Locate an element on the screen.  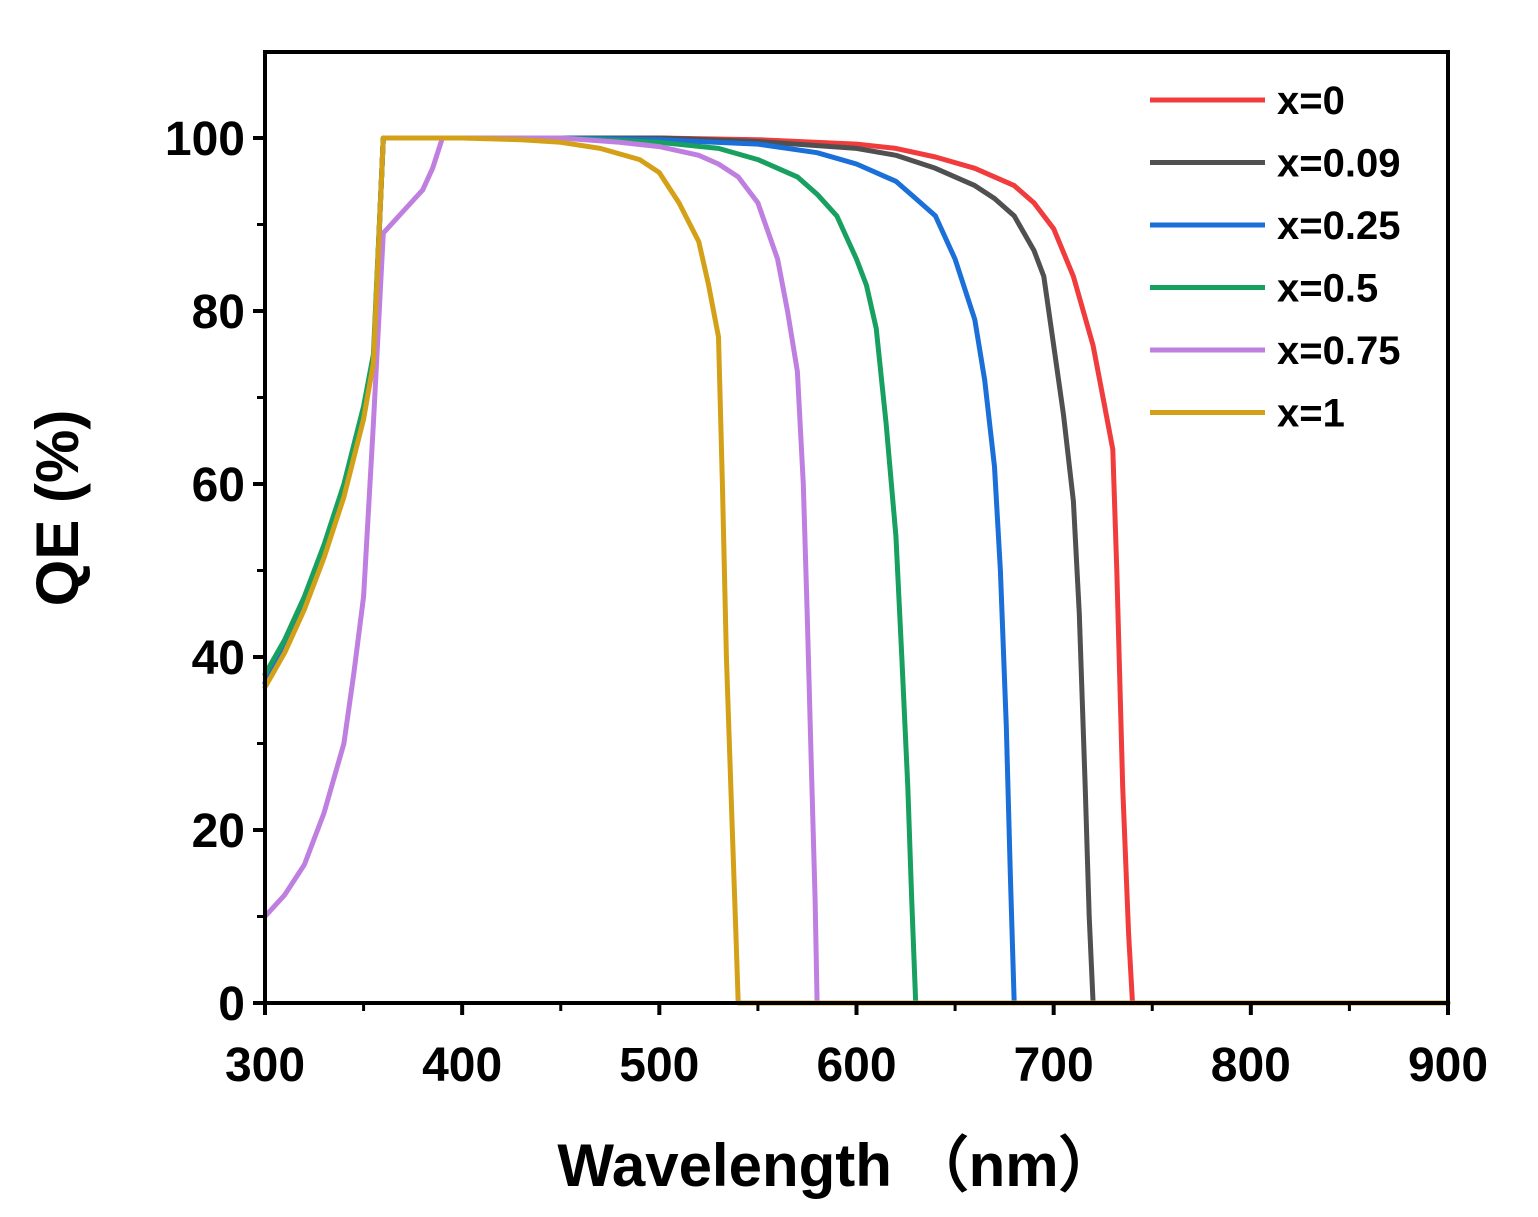
x-tick-label: 300 is located at coordinates (265, 1065).